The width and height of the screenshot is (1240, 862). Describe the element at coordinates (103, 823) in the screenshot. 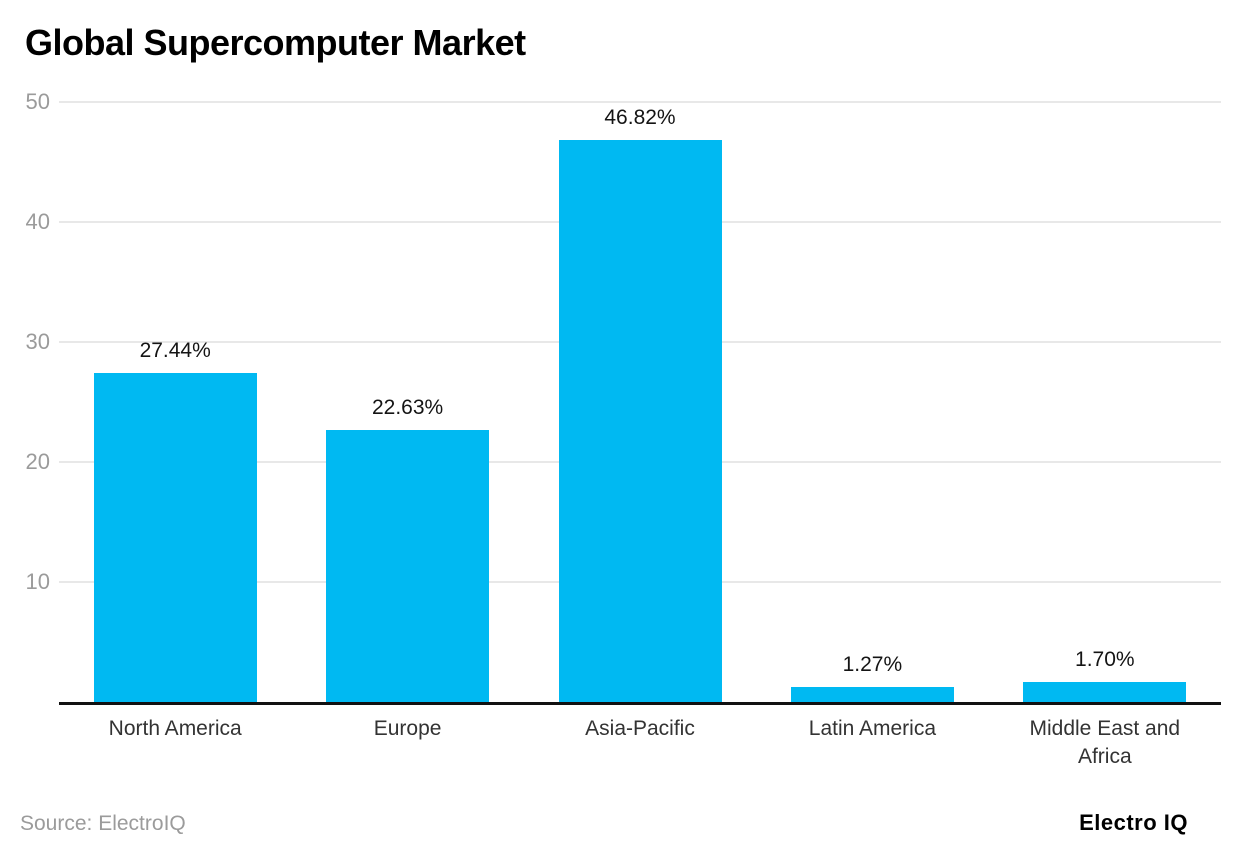

I see `source-note: Source: ElectroIQ` at that location.